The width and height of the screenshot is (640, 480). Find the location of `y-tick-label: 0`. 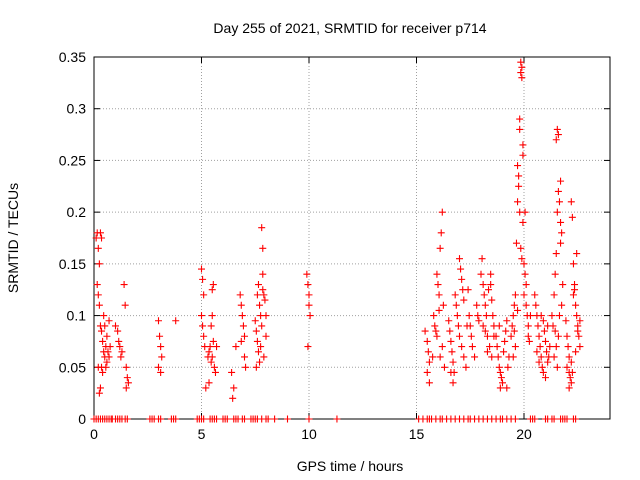

y-tick-label: 0 is located at coordinates (82, 419).